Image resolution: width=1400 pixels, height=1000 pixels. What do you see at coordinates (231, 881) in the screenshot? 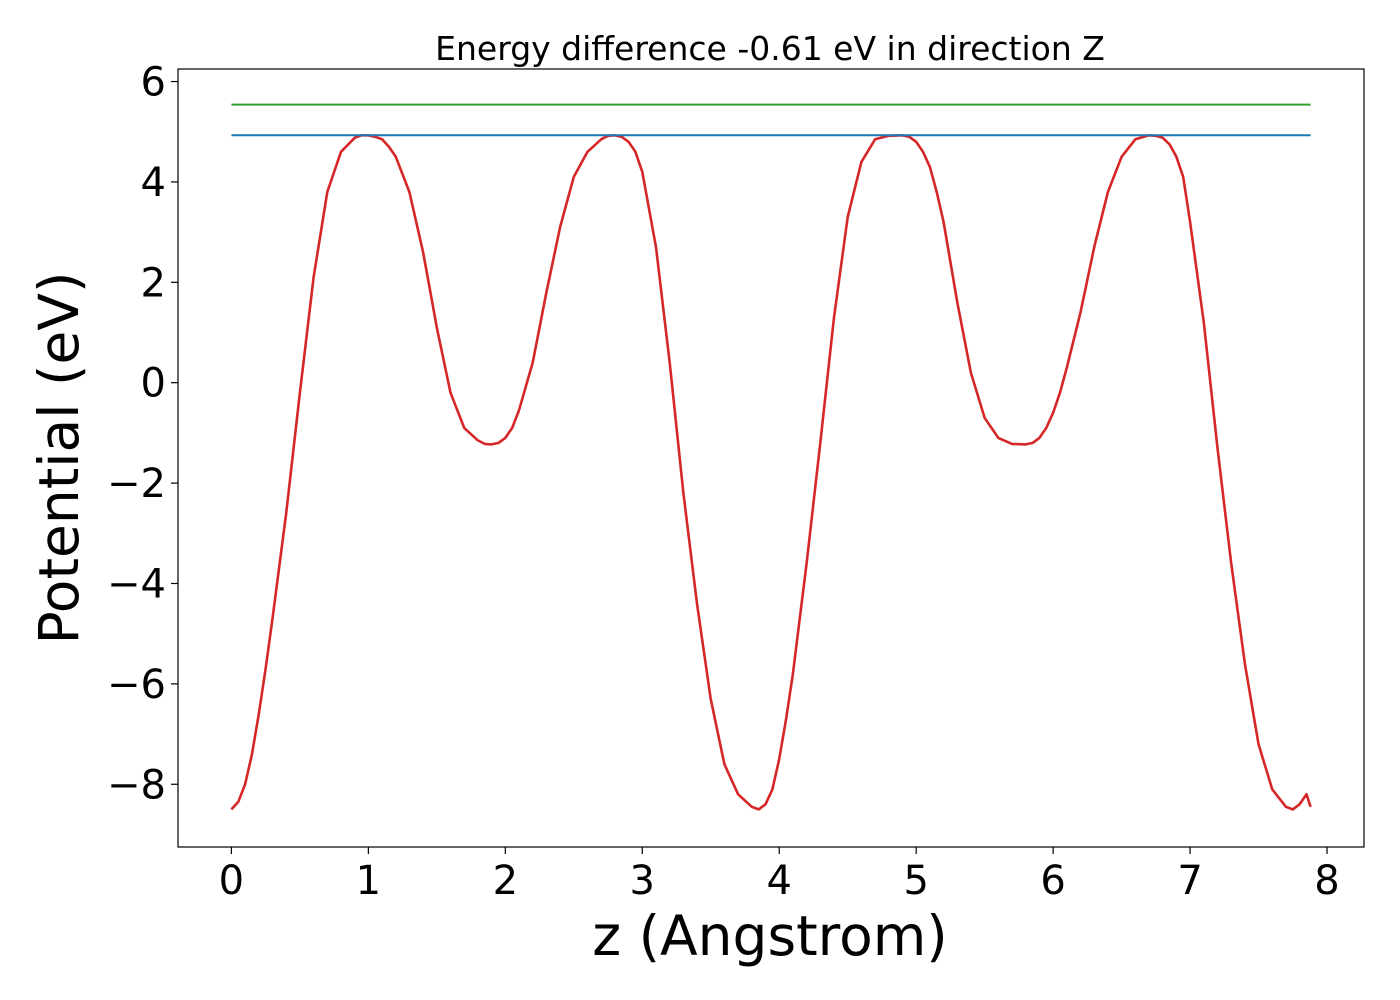
I see `x-tick-label: 0` at bounding box center [231, 881].